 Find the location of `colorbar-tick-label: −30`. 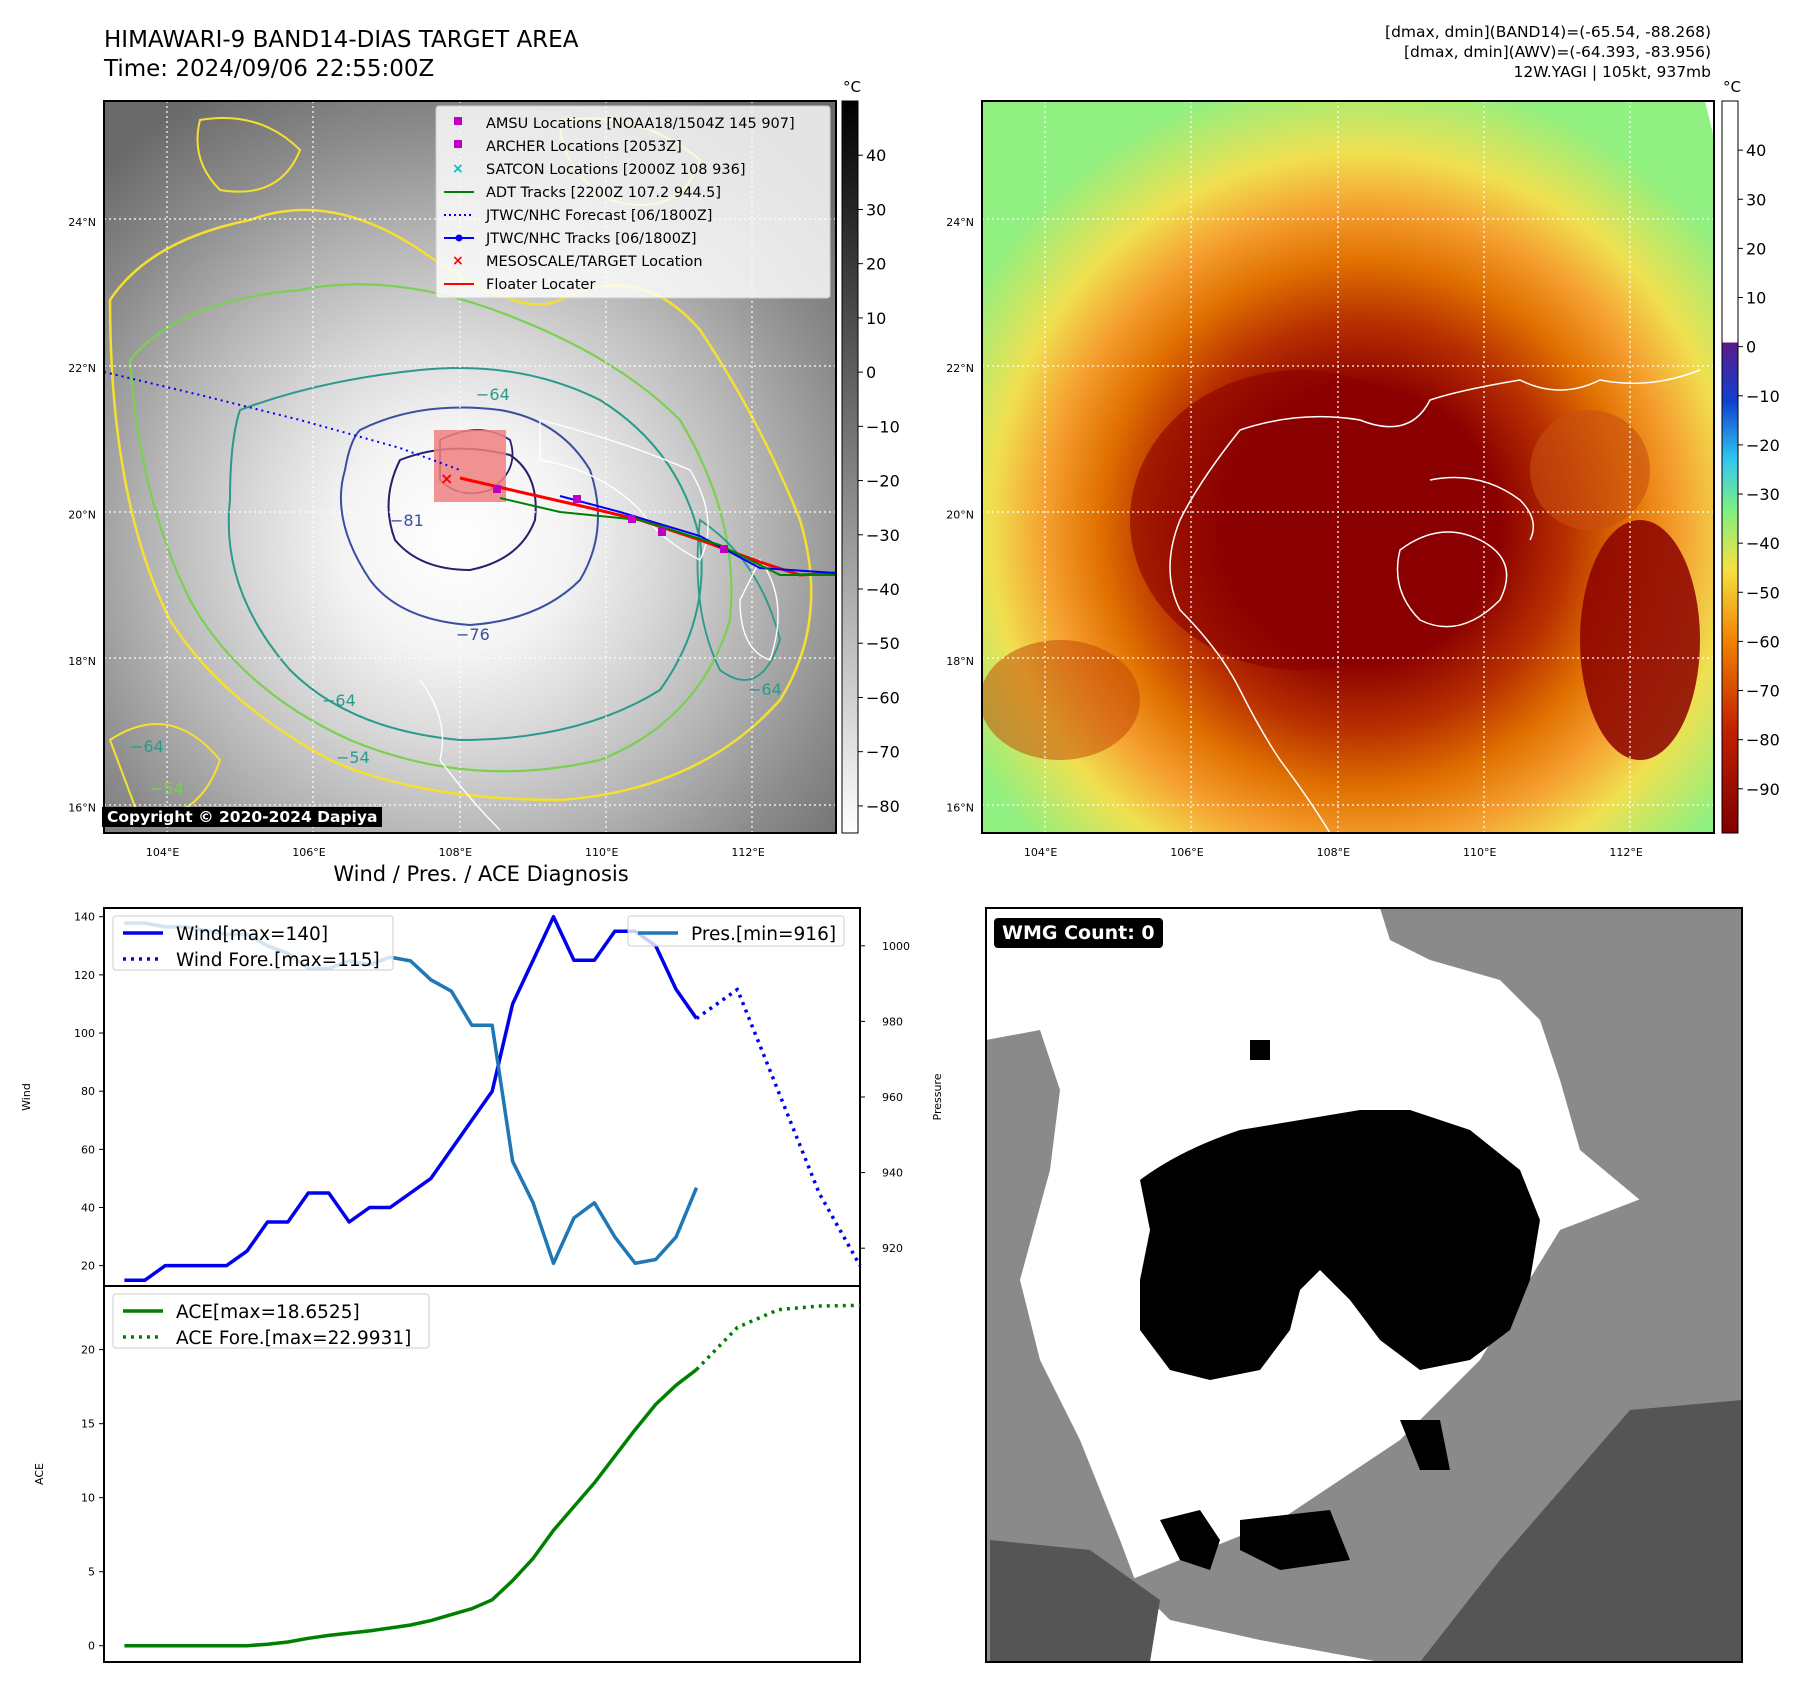

colorbar-tick-label: −30 is located at coordinates (1763, 494).